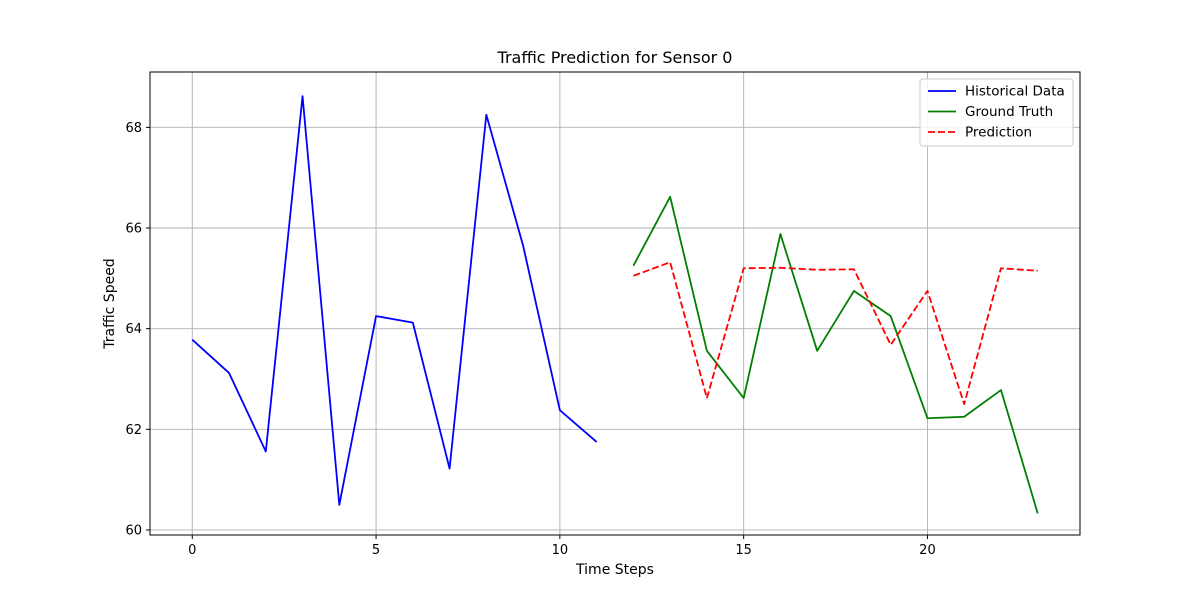 This screenshot has height=604, width=1200. What do you see at coordinates (133, 530) in the screenshot?
I see `y-tick-label: 60` at bounding box center [133, 530].